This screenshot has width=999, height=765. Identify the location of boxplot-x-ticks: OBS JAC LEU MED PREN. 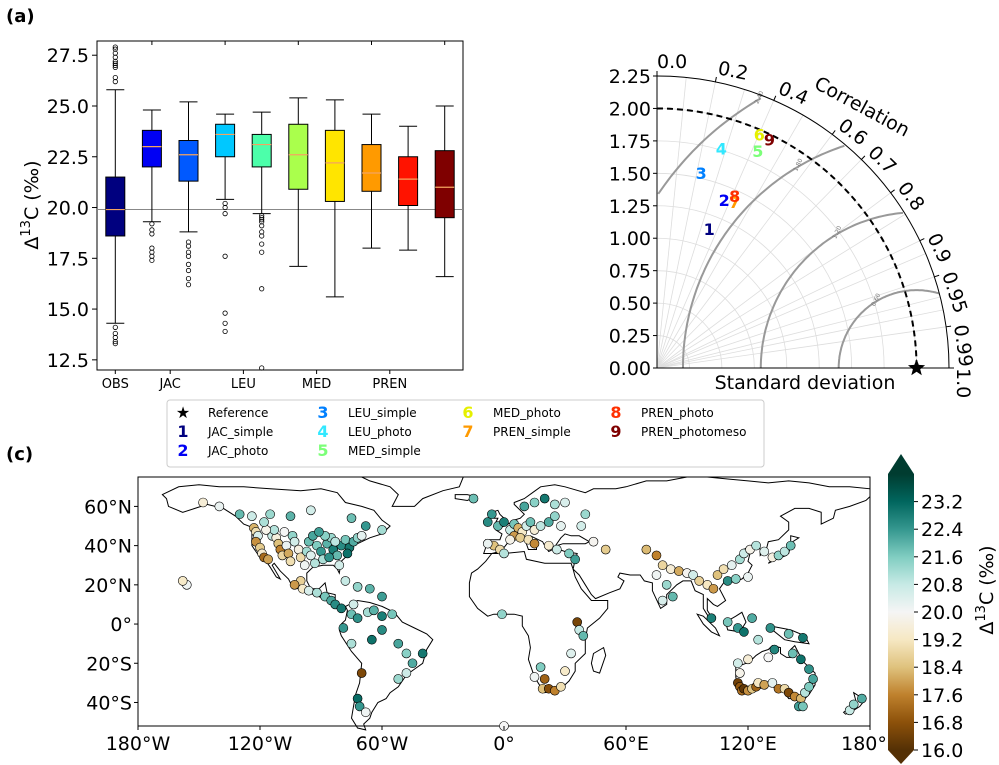
(254, 381).